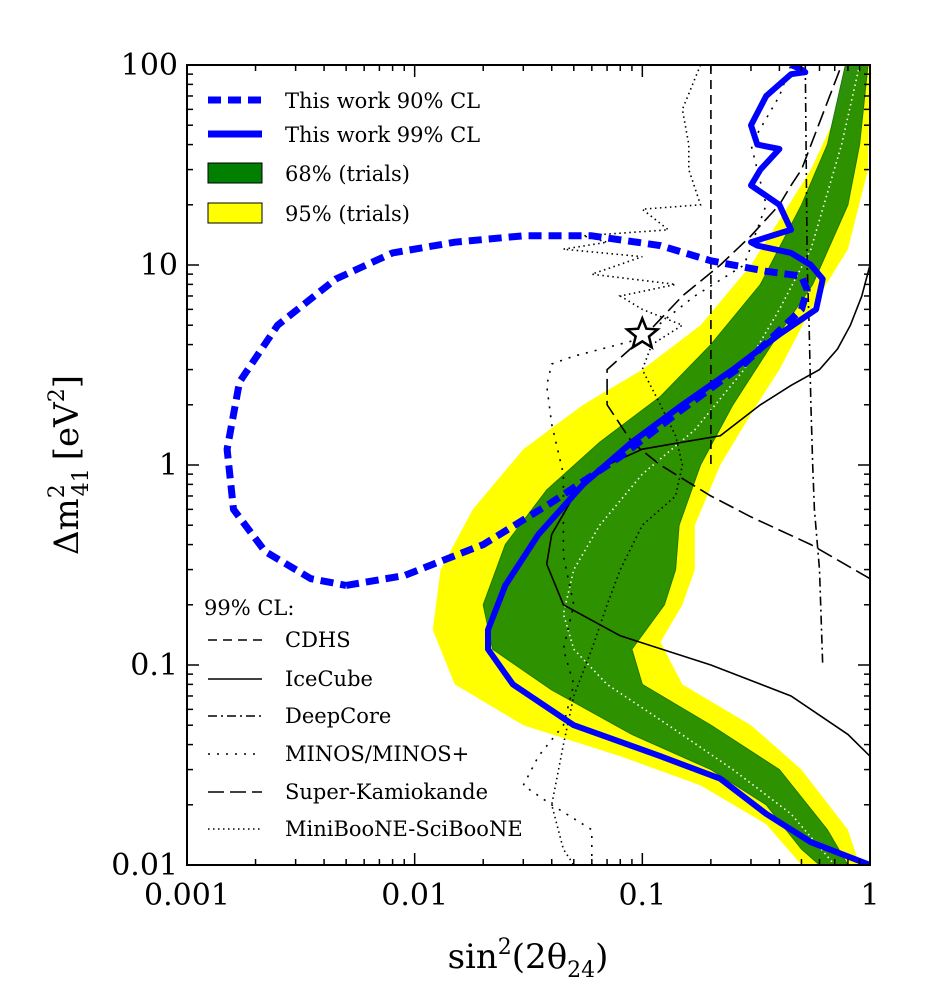 This screenshot has width=936, height=998. Describe the element at coordinates (738, 322) in the screenshot. I see `superk-contour` at that location.